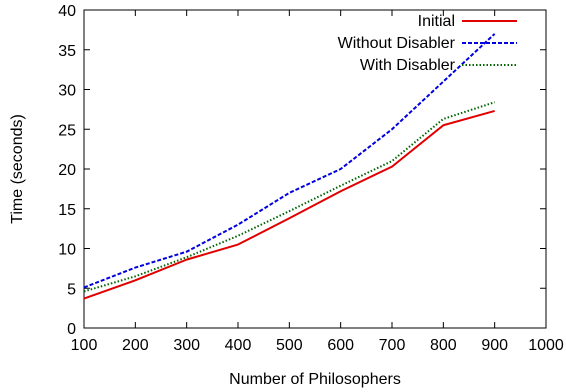 The image size is (566, 392). What do you see at coordinates (67, 91) in the screenshot?
I see `y-tick-label: 30` at bounding box center [67, 91].